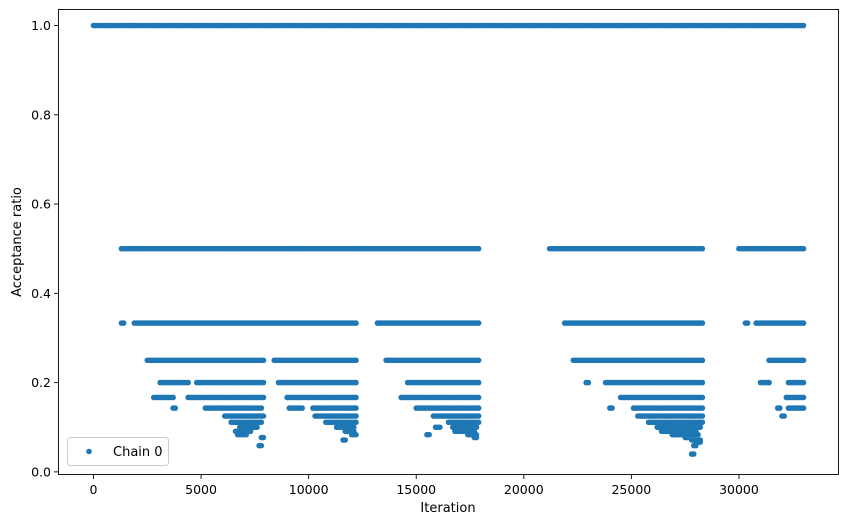 The width and height of the screenshot is (846, 525). I want to click on x-tick-label: 0, so click(94, 489).